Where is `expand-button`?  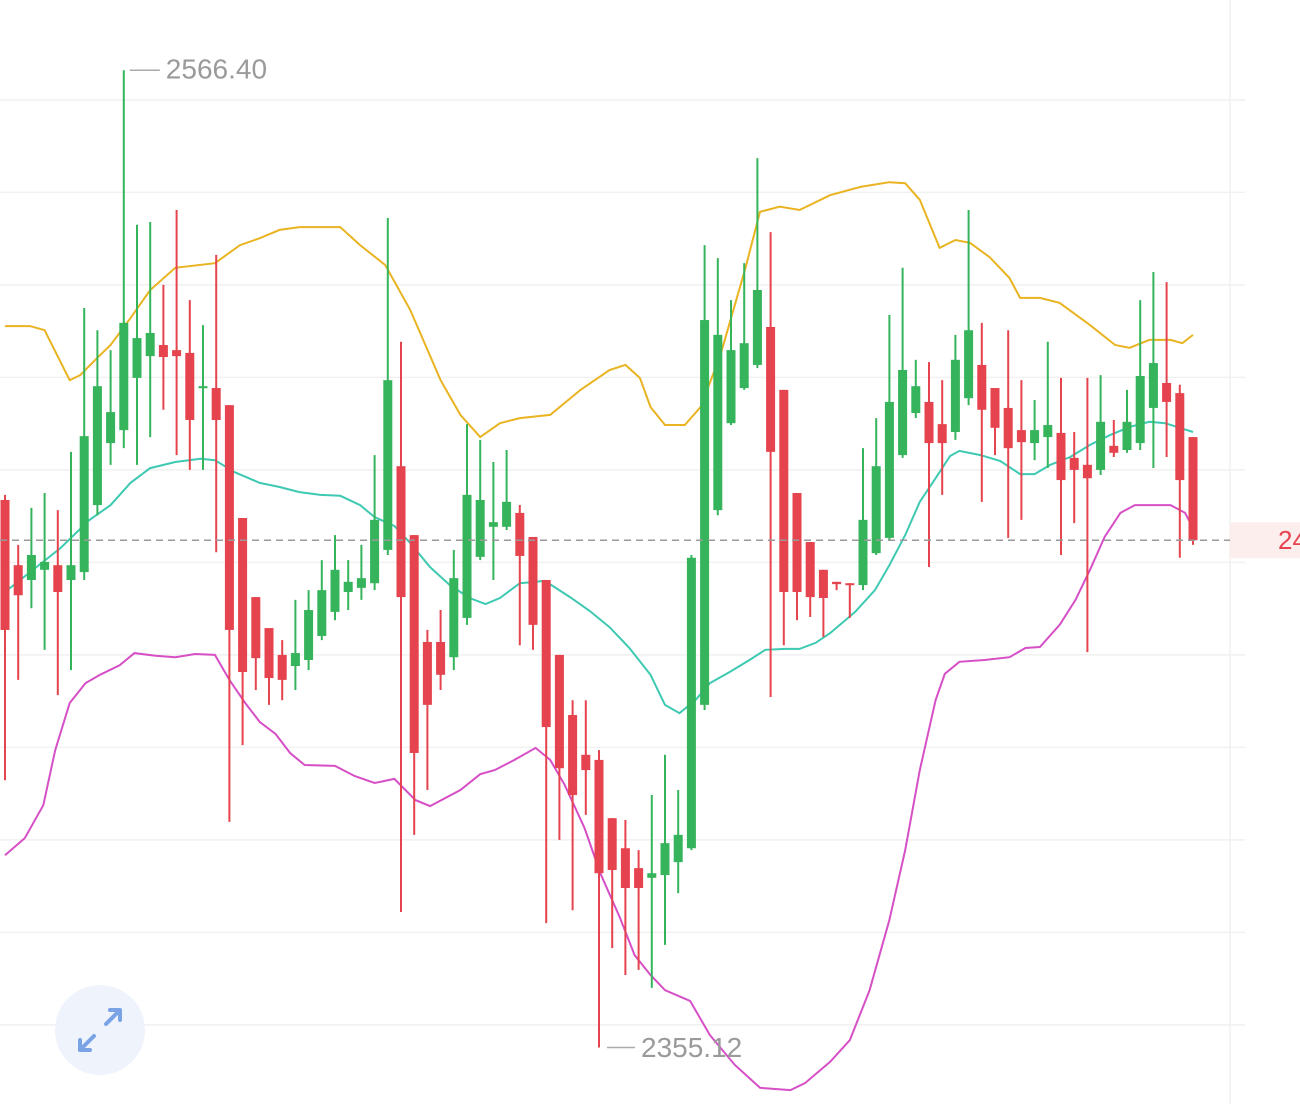
expand-button is located at coordinates (100, 1030).